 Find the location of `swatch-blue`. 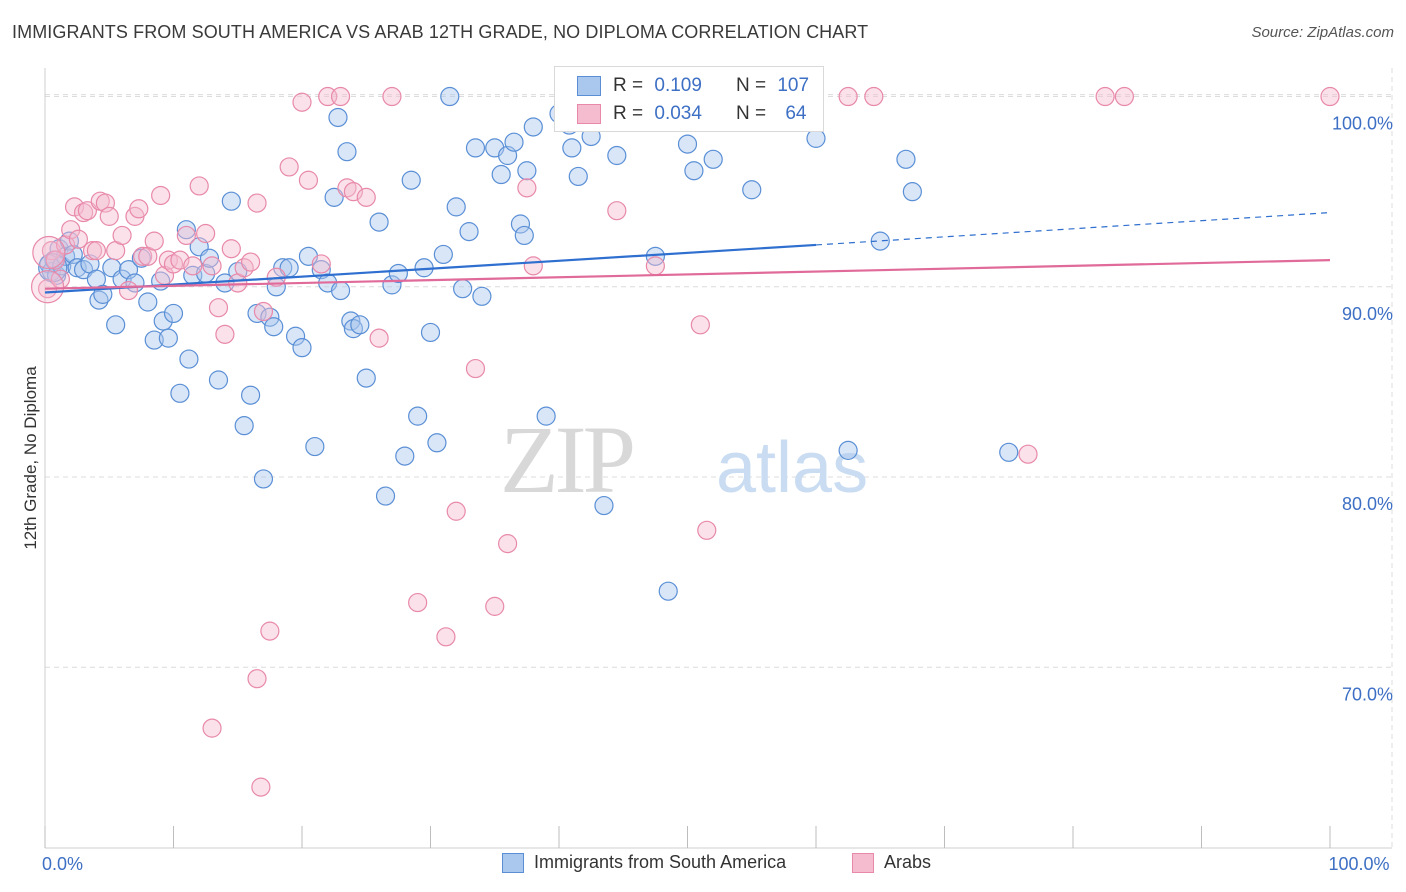

swatch-blue is located at coordinates (589, 86).